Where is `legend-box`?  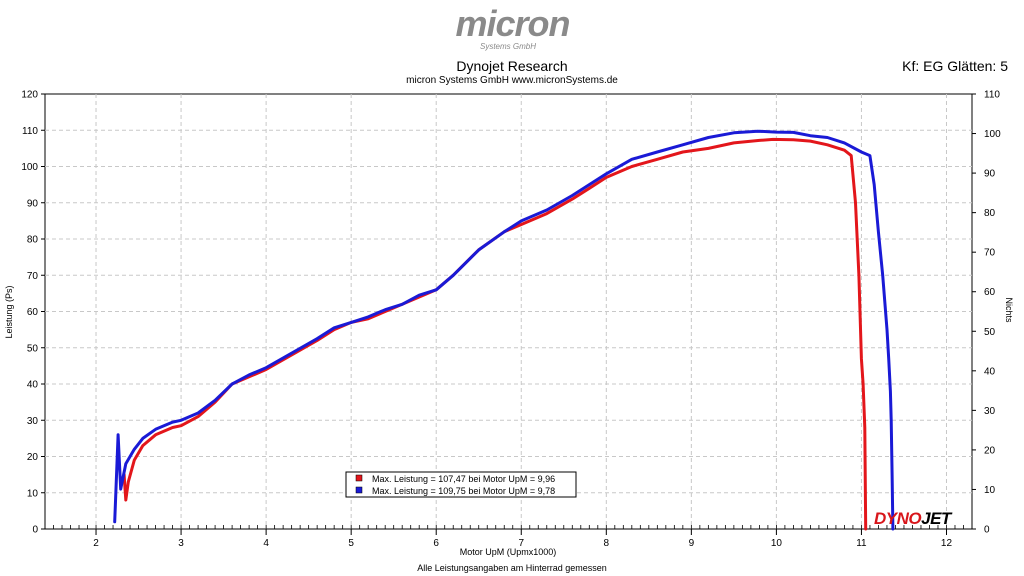
legend-box is located at coordinates (461, 484).